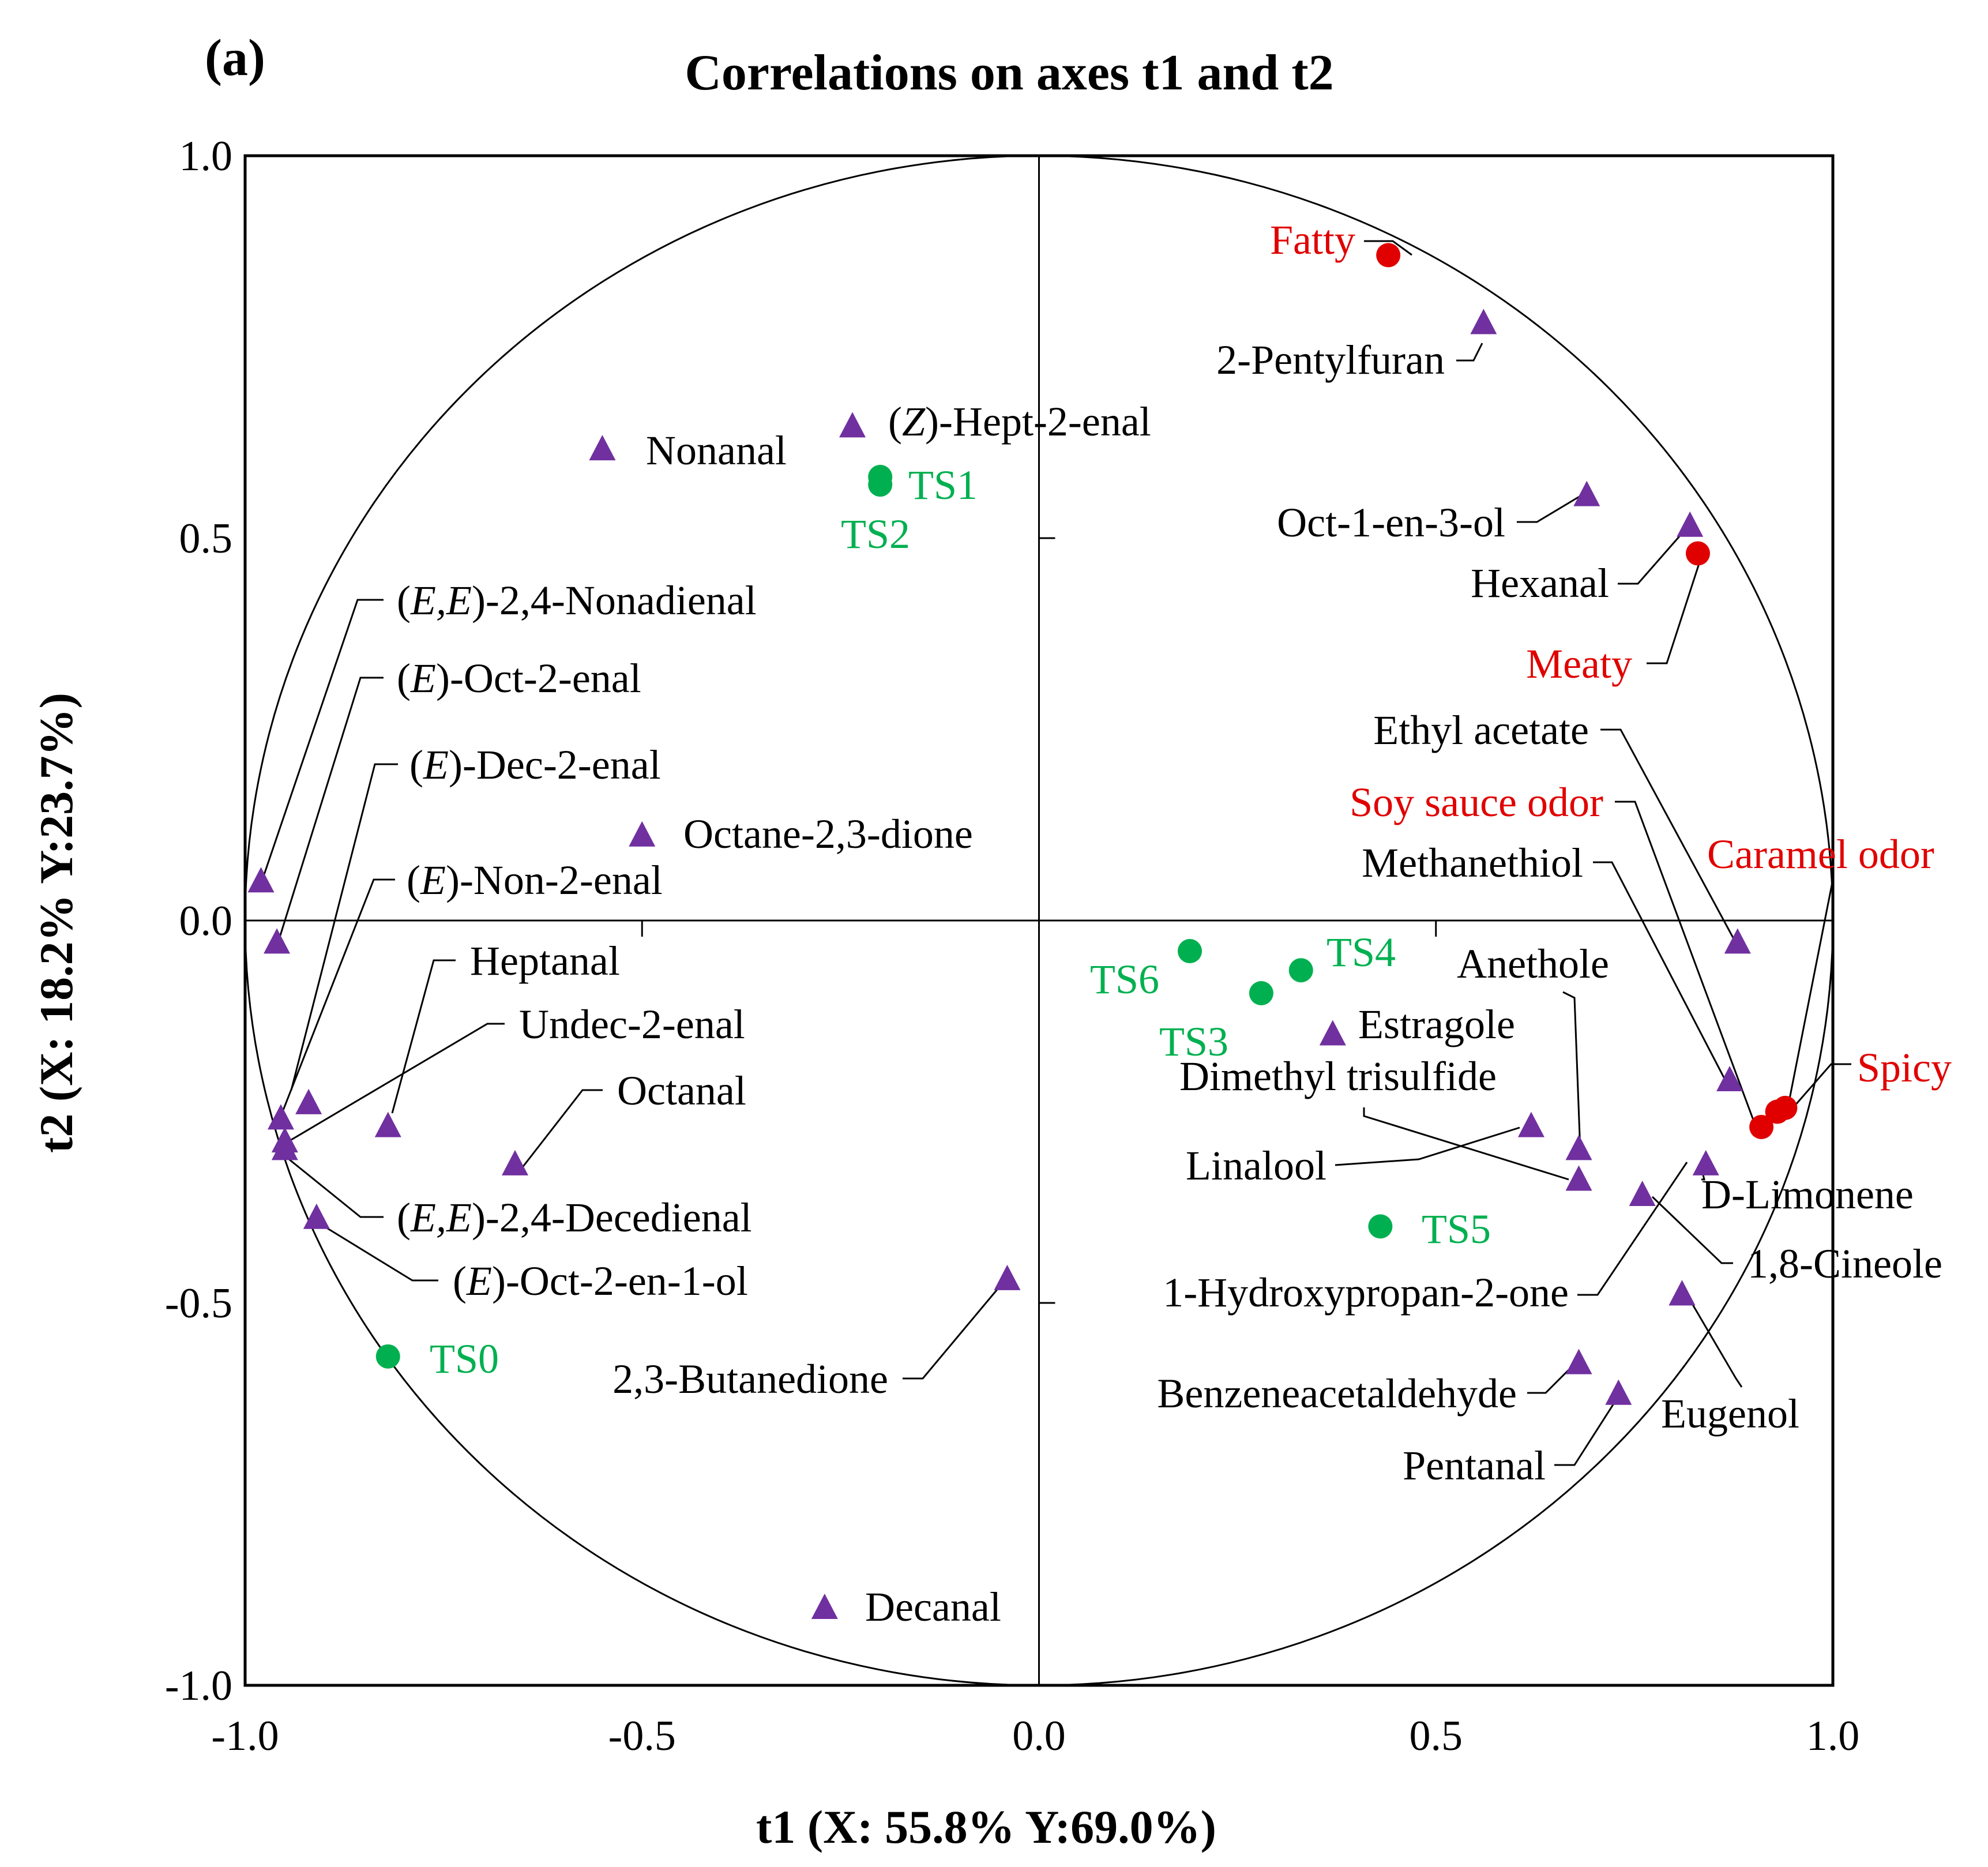 The image size is (1988, 1867). I want to click on attribute-label: Meaty, so click(1579, 664).